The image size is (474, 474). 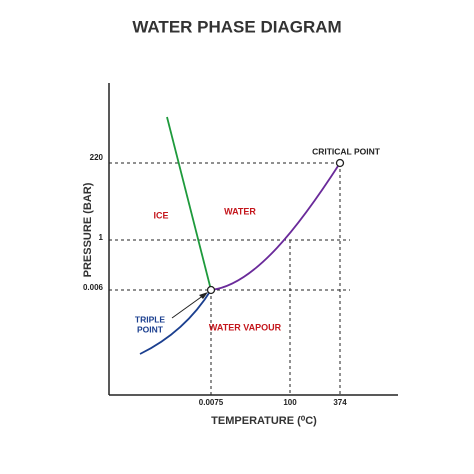 What do you see at coordinates (275, 226) in the screenshot?
I see `boiling-curve` at bounding box center [275, 226].